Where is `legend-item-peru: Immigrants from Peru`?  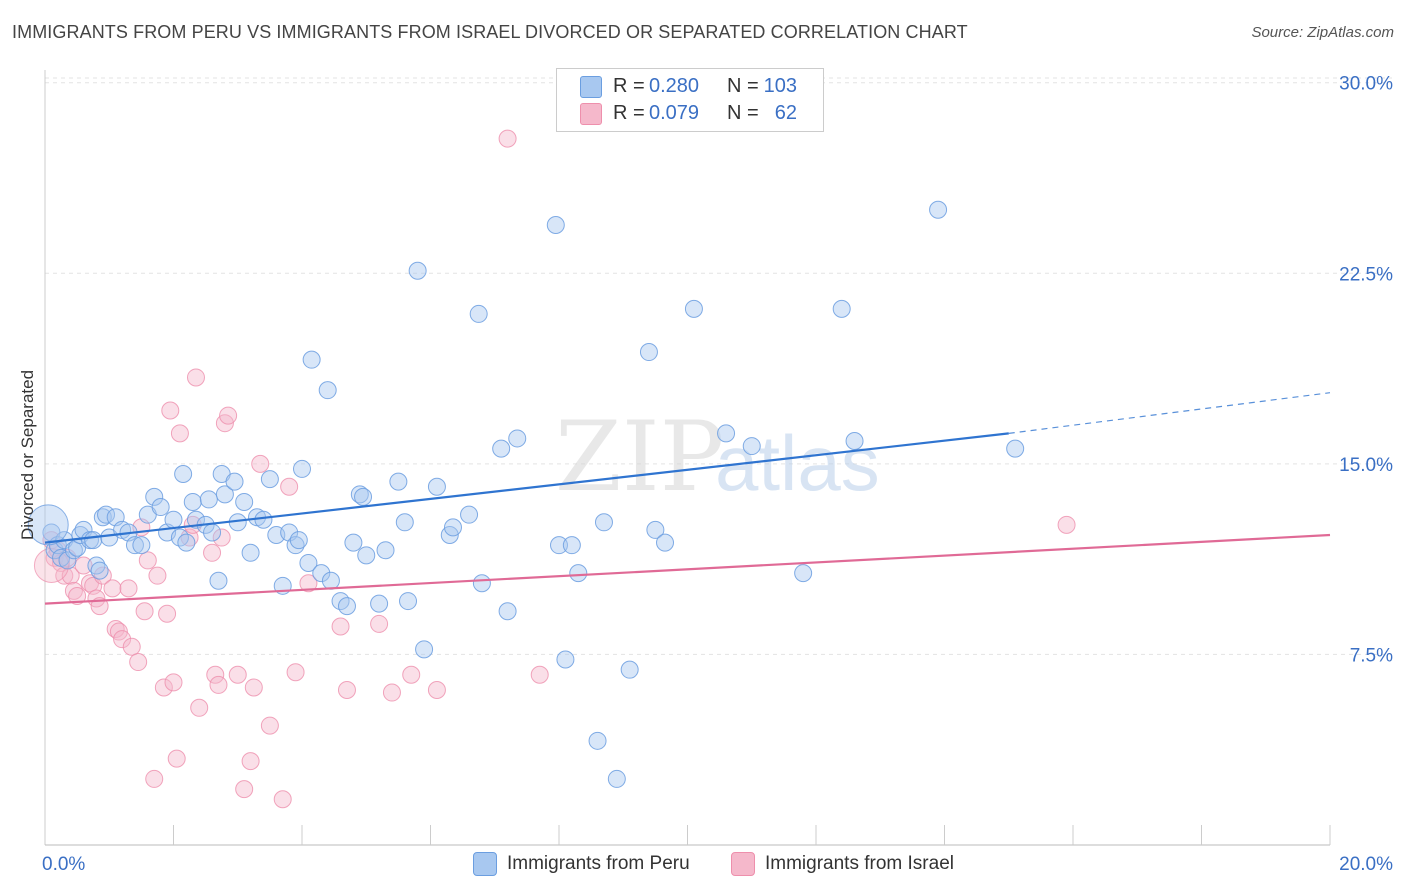 legend-item-peru: Immigrants from Peru is located at coordinates (581, 864).